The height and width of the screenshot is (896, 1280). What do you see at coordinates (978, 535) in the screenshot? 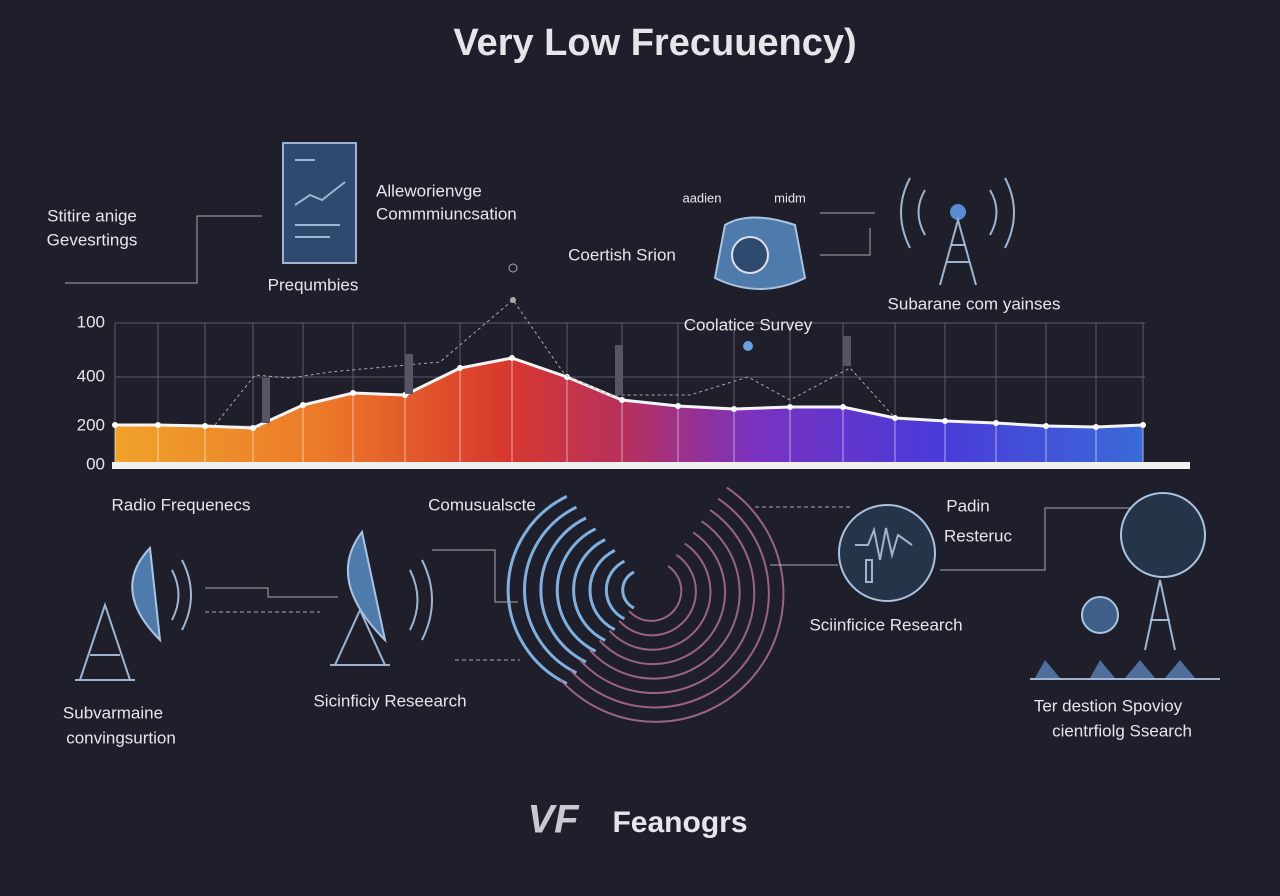
I see `label: Resteruc` at bounding box center [978, 535].